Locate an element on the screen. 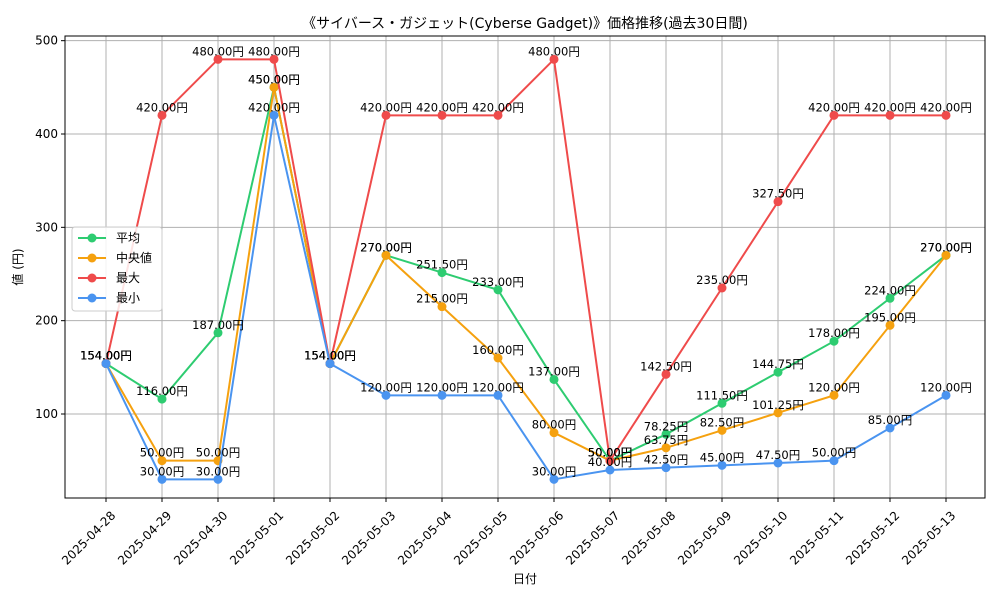  data-label: 251.50円 is located at coordinates (442, 265).